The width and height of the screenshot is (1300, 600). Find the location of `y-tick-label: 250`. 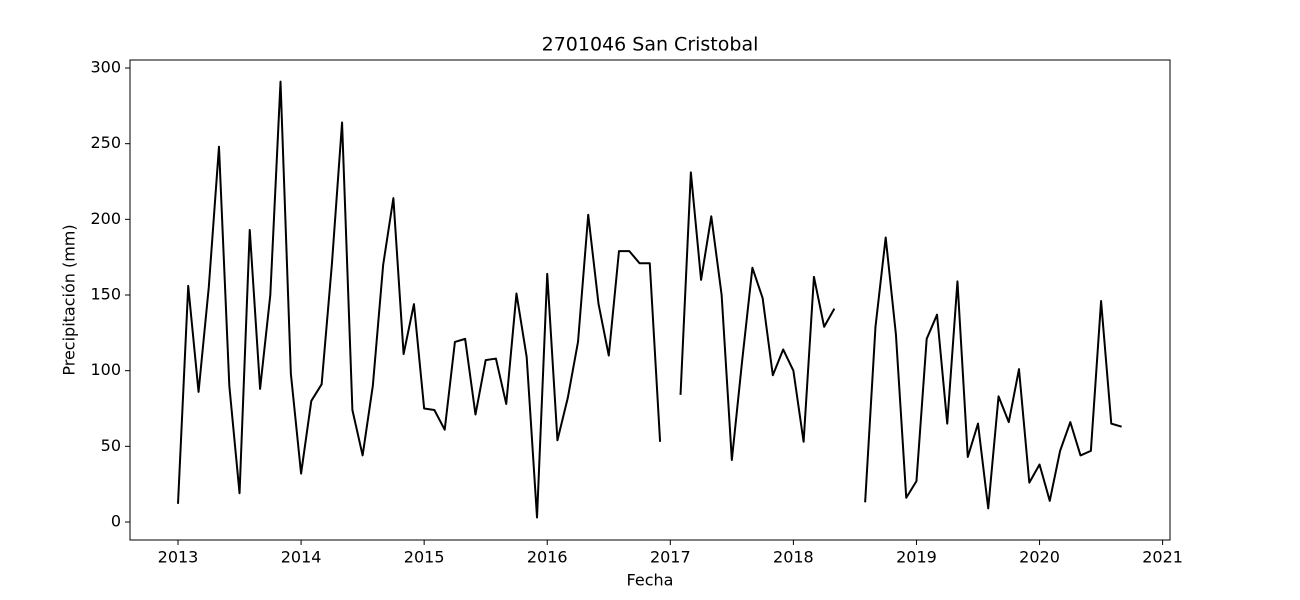

y-tick-label: 250 is located at coordinates (105, 142).